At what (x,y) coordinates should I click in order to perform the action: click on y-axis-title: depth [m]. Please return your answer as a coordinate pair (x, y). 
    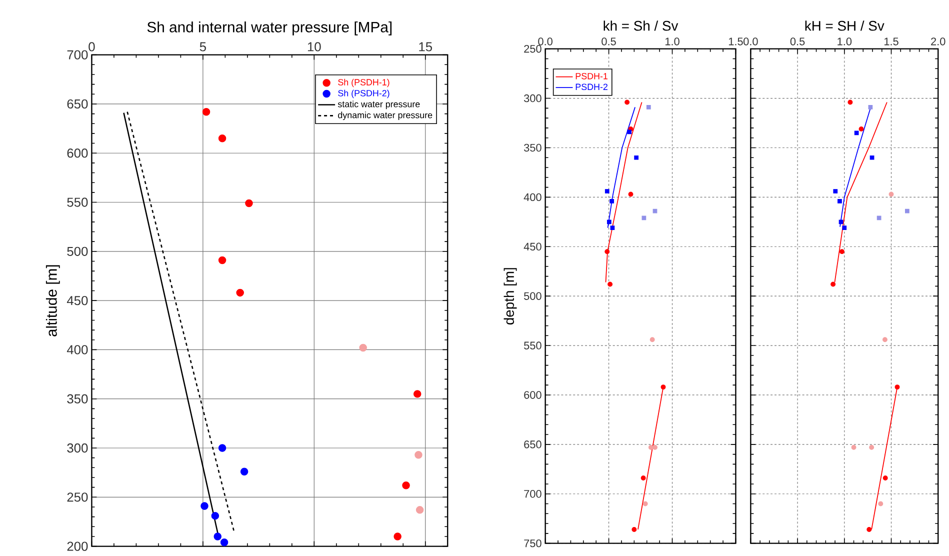
    Looking at the image, I should click on (510, 296).